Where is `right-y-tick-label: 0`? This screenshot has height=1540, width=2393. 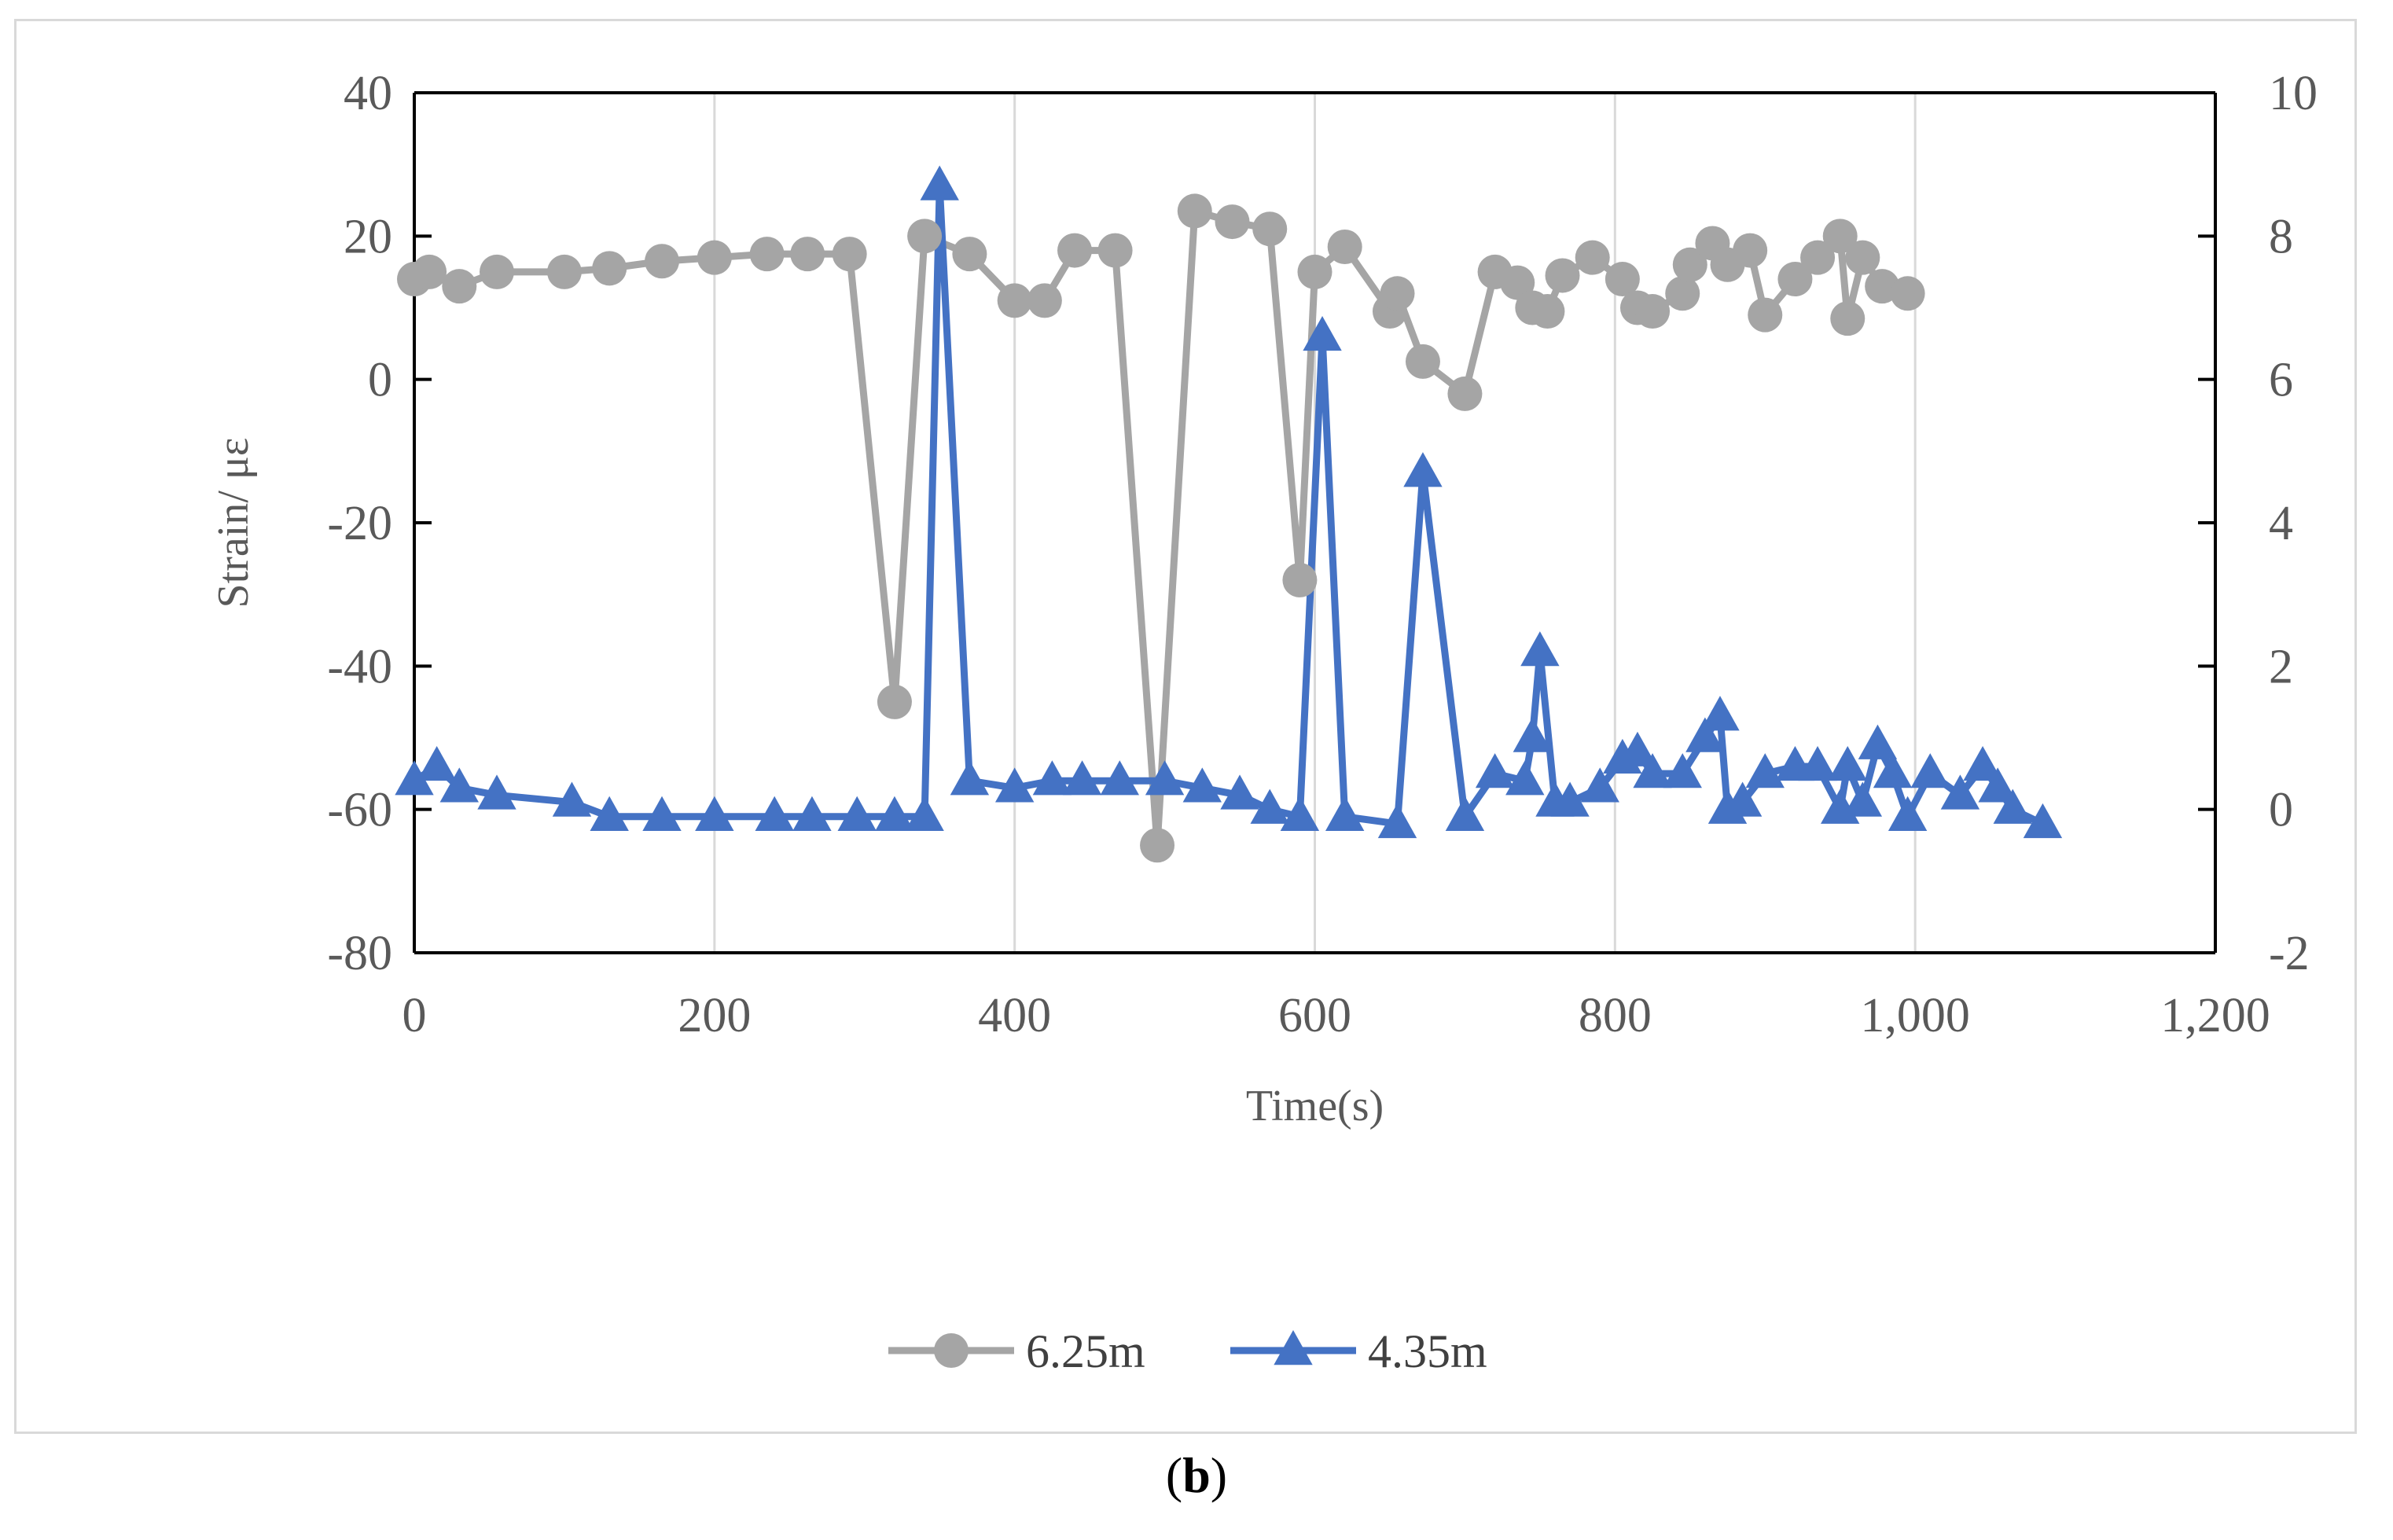 right-y-tick-label: 0 is located at coordinates (2281, 810).